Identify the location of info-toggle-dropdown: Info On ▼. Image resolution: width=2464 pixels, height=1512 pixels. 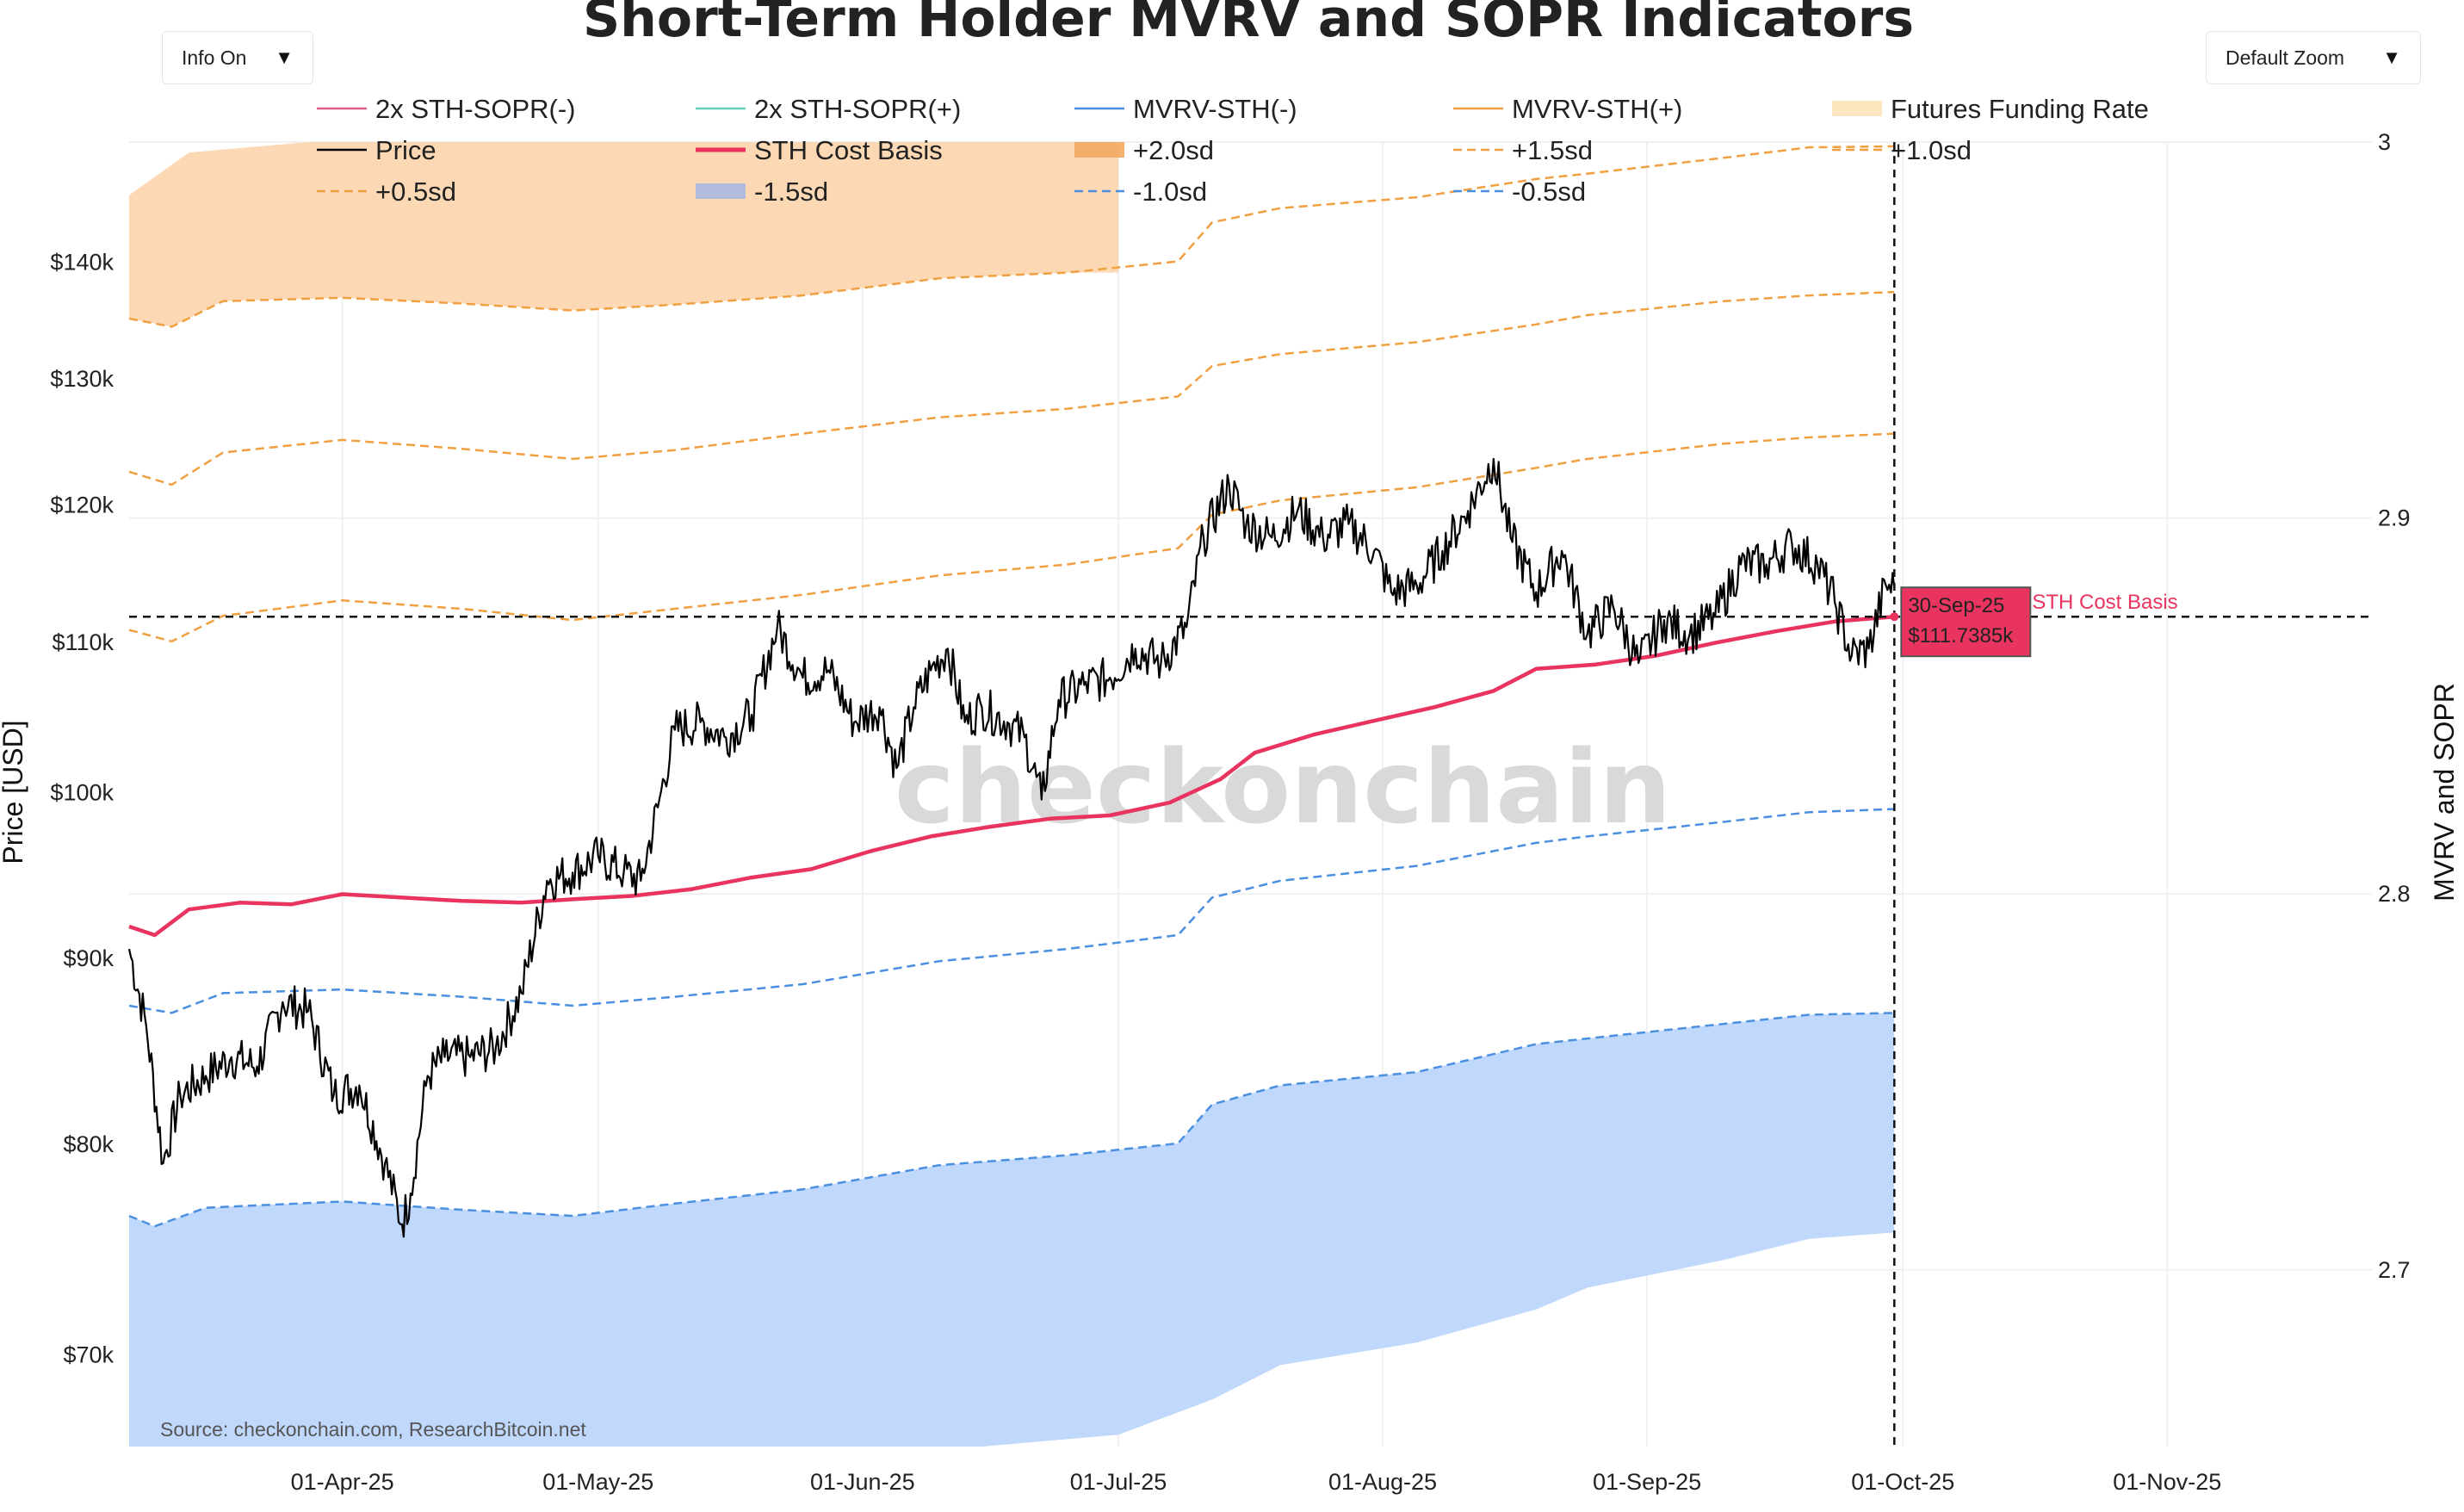
(237, 58).